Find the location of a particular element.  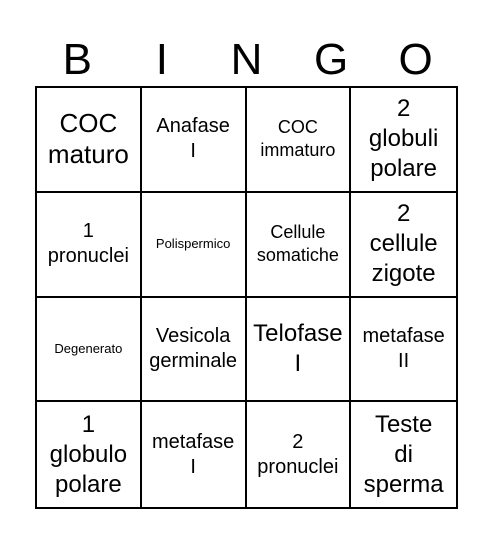

header-letter-o: O is located at coordinates (415, 59).